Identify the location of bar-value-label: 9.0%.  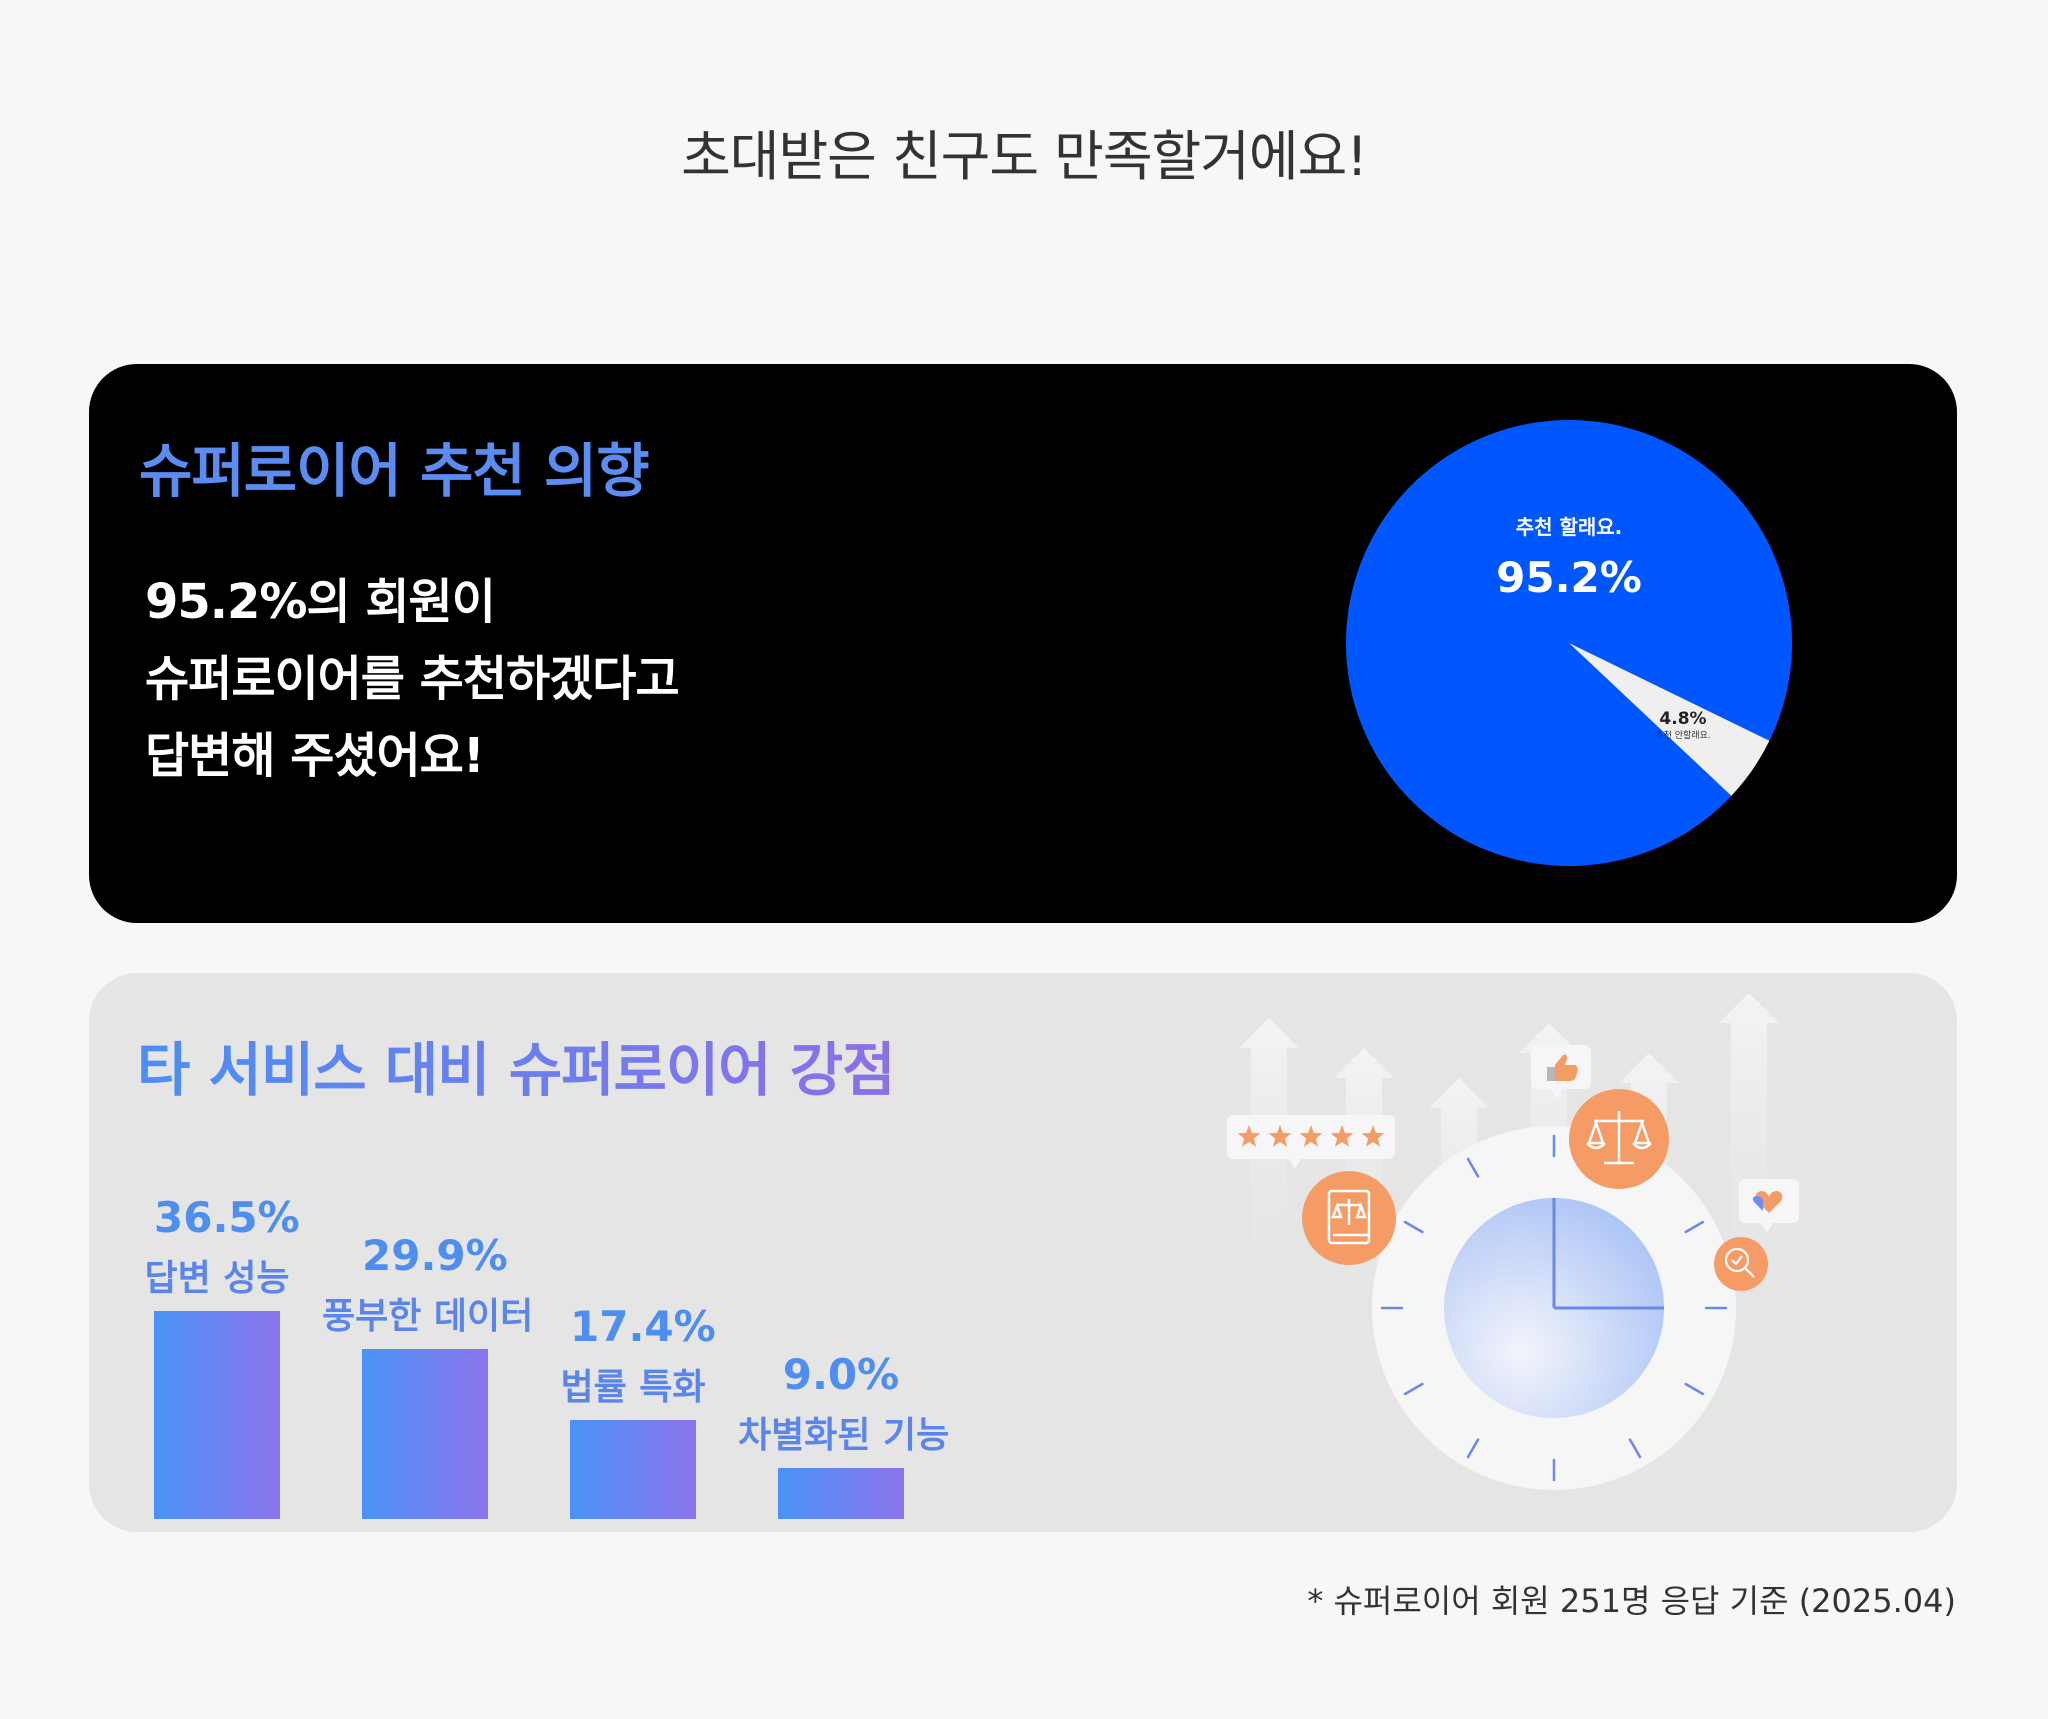
(841, 1374).